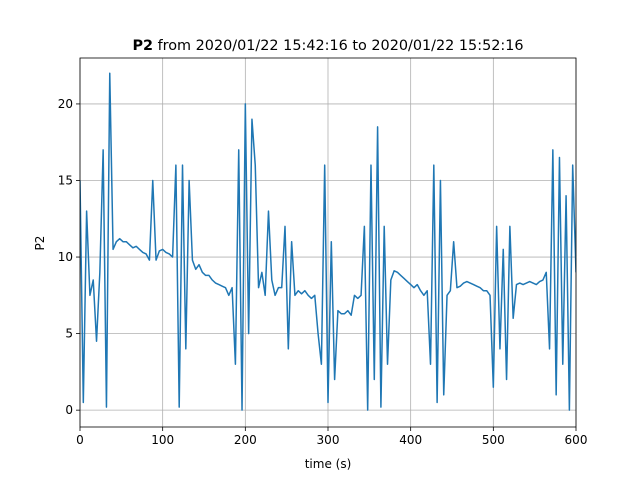 This screenshot has width=640, height=484. Describe the element at coordinates (69, 334) in the screenshot. I see `y-tick-label: 5` at that location.